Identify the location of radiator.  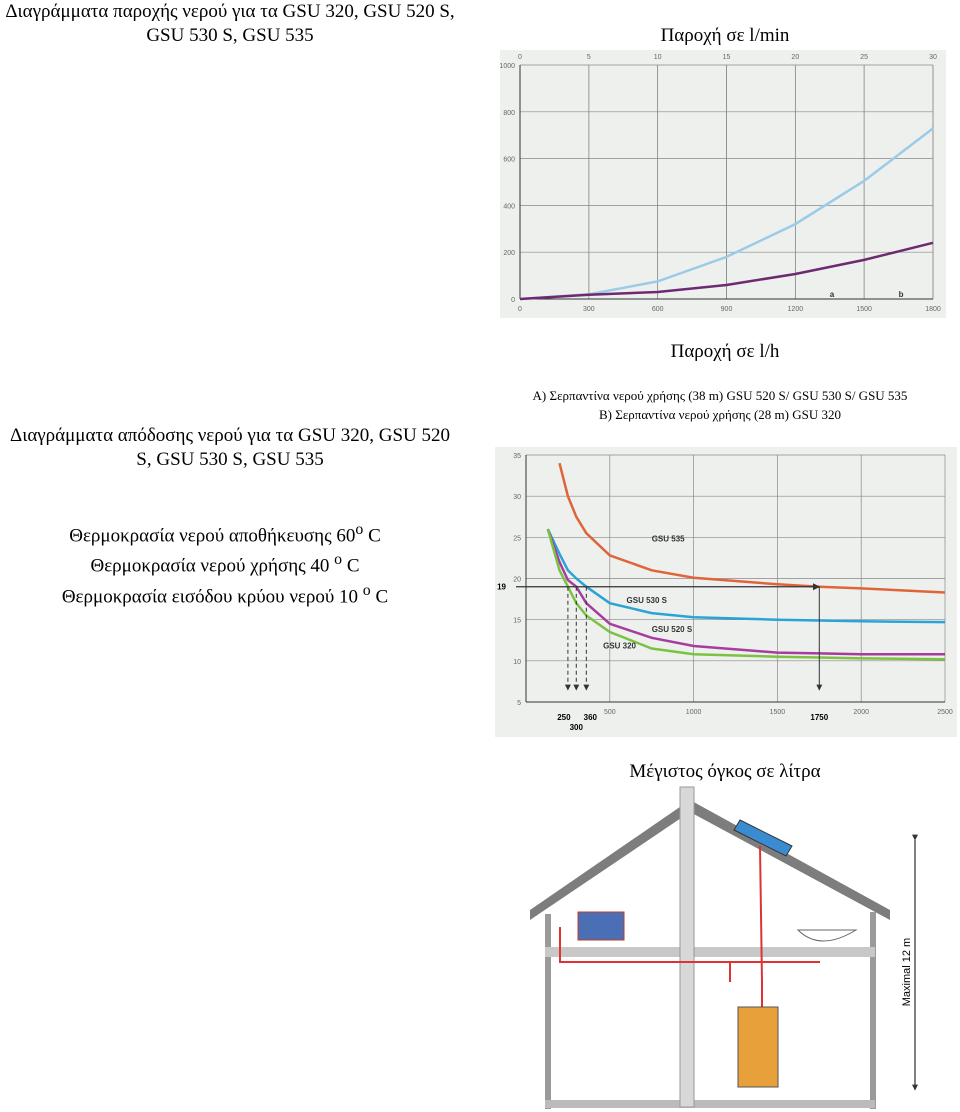
(601, 926).